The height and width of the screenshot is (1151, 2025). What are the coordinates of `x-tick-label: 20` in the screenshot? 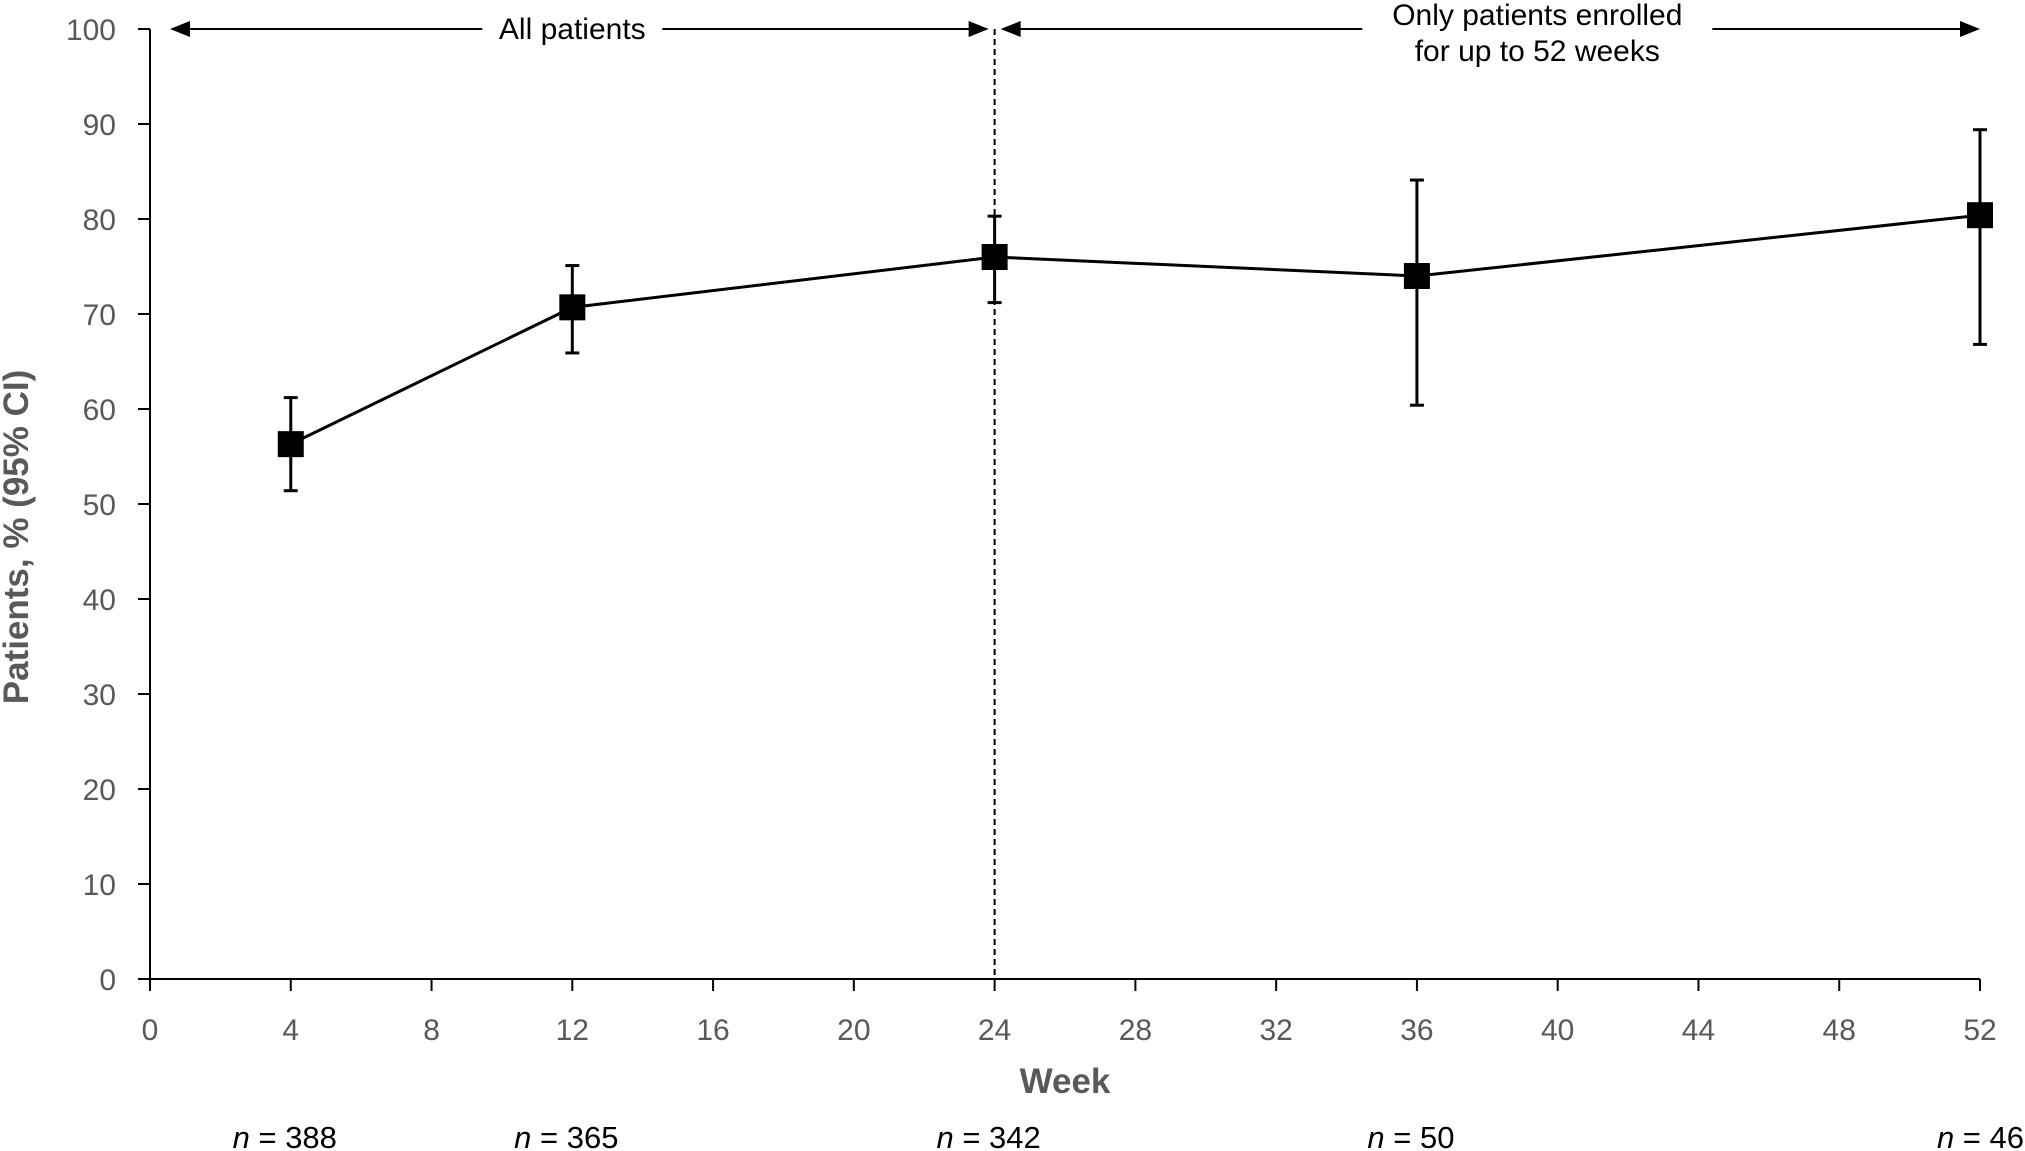 It's located at (853, 1030).